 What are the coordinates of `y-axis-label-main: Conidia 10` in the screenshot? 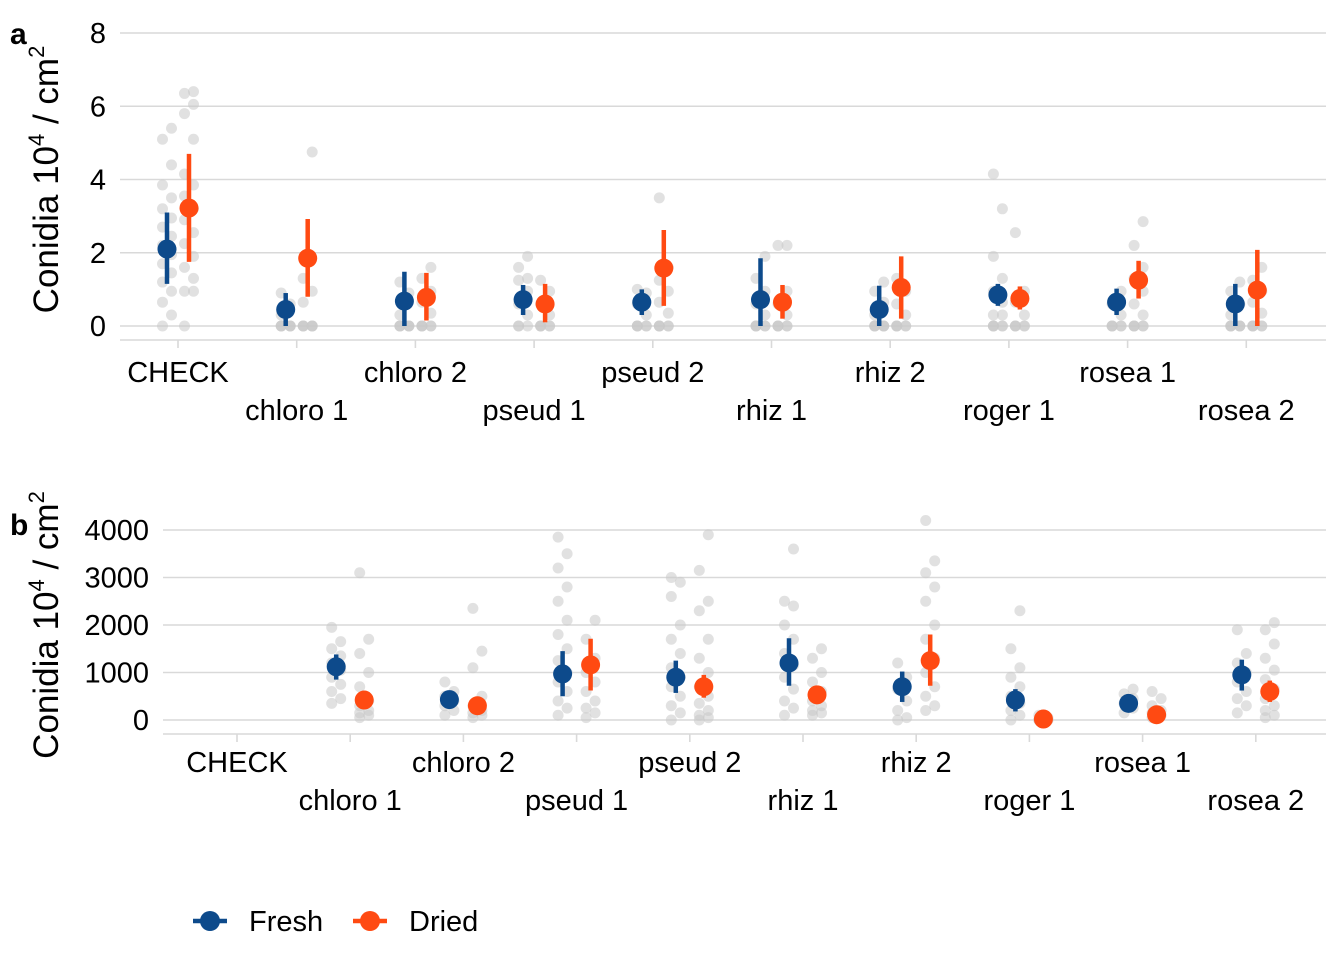 It's located at (46, 674).